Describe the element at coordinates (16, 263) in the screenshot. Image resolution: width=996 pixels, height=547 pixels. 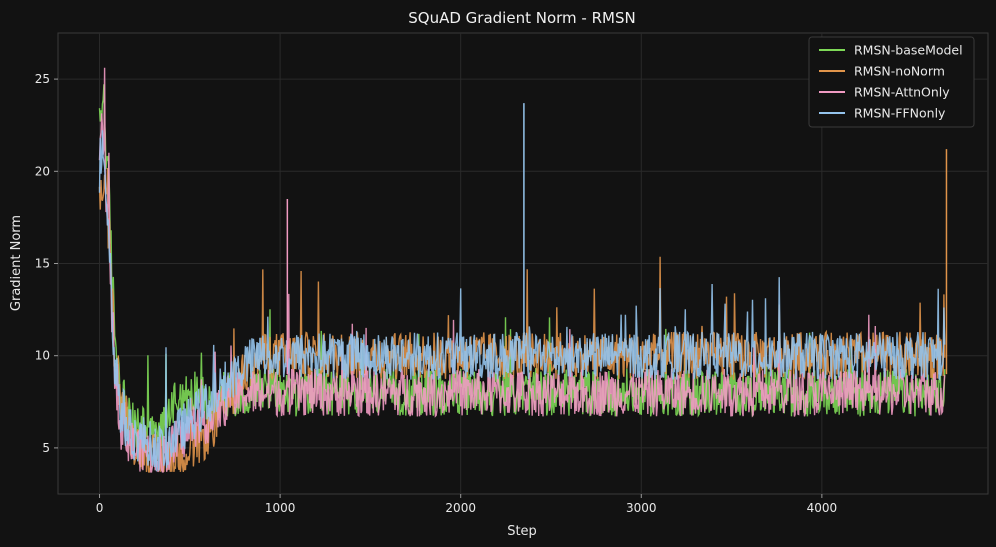
I see `y-axis-label: Gradient Norm` at that location.